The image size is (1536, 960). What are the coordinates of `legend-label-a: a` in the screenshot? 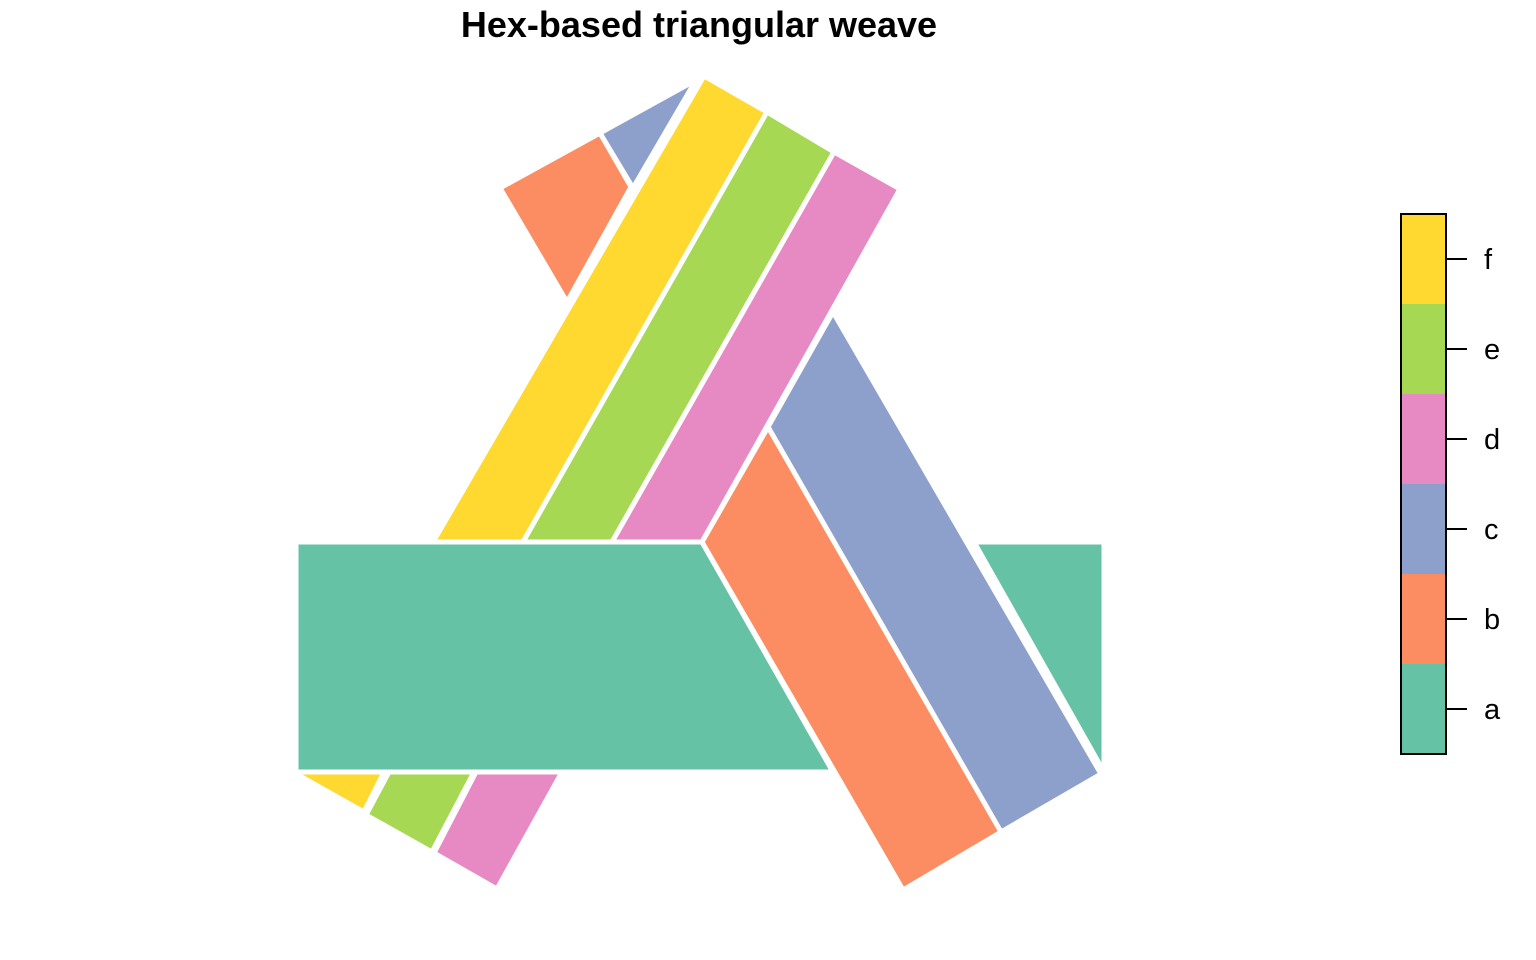 It's located at (1492, 710).